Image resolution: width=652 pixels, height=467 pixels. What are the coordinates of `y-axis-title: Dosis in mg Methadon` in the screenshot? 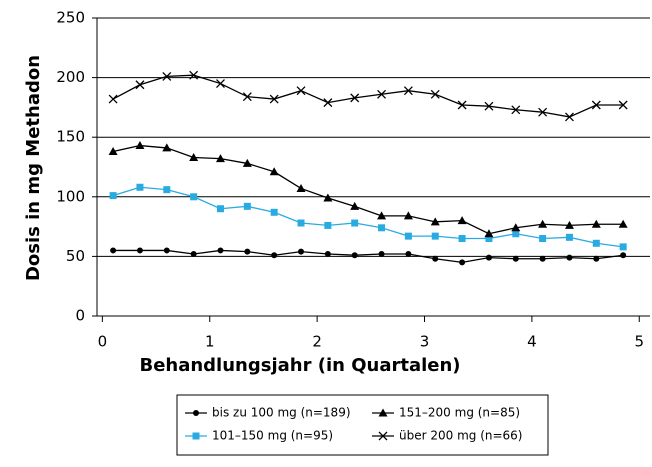 It's located at (33, 168).